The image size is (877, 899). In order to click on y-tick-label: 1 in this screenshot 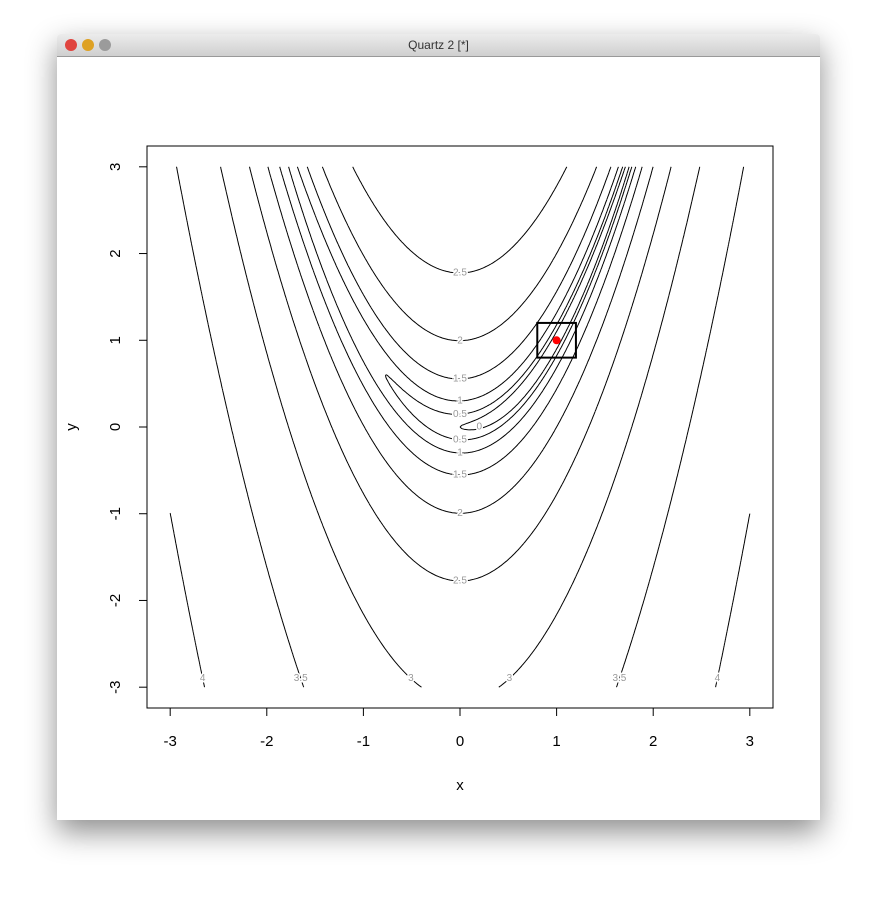, I will do `click(115, 340)`.